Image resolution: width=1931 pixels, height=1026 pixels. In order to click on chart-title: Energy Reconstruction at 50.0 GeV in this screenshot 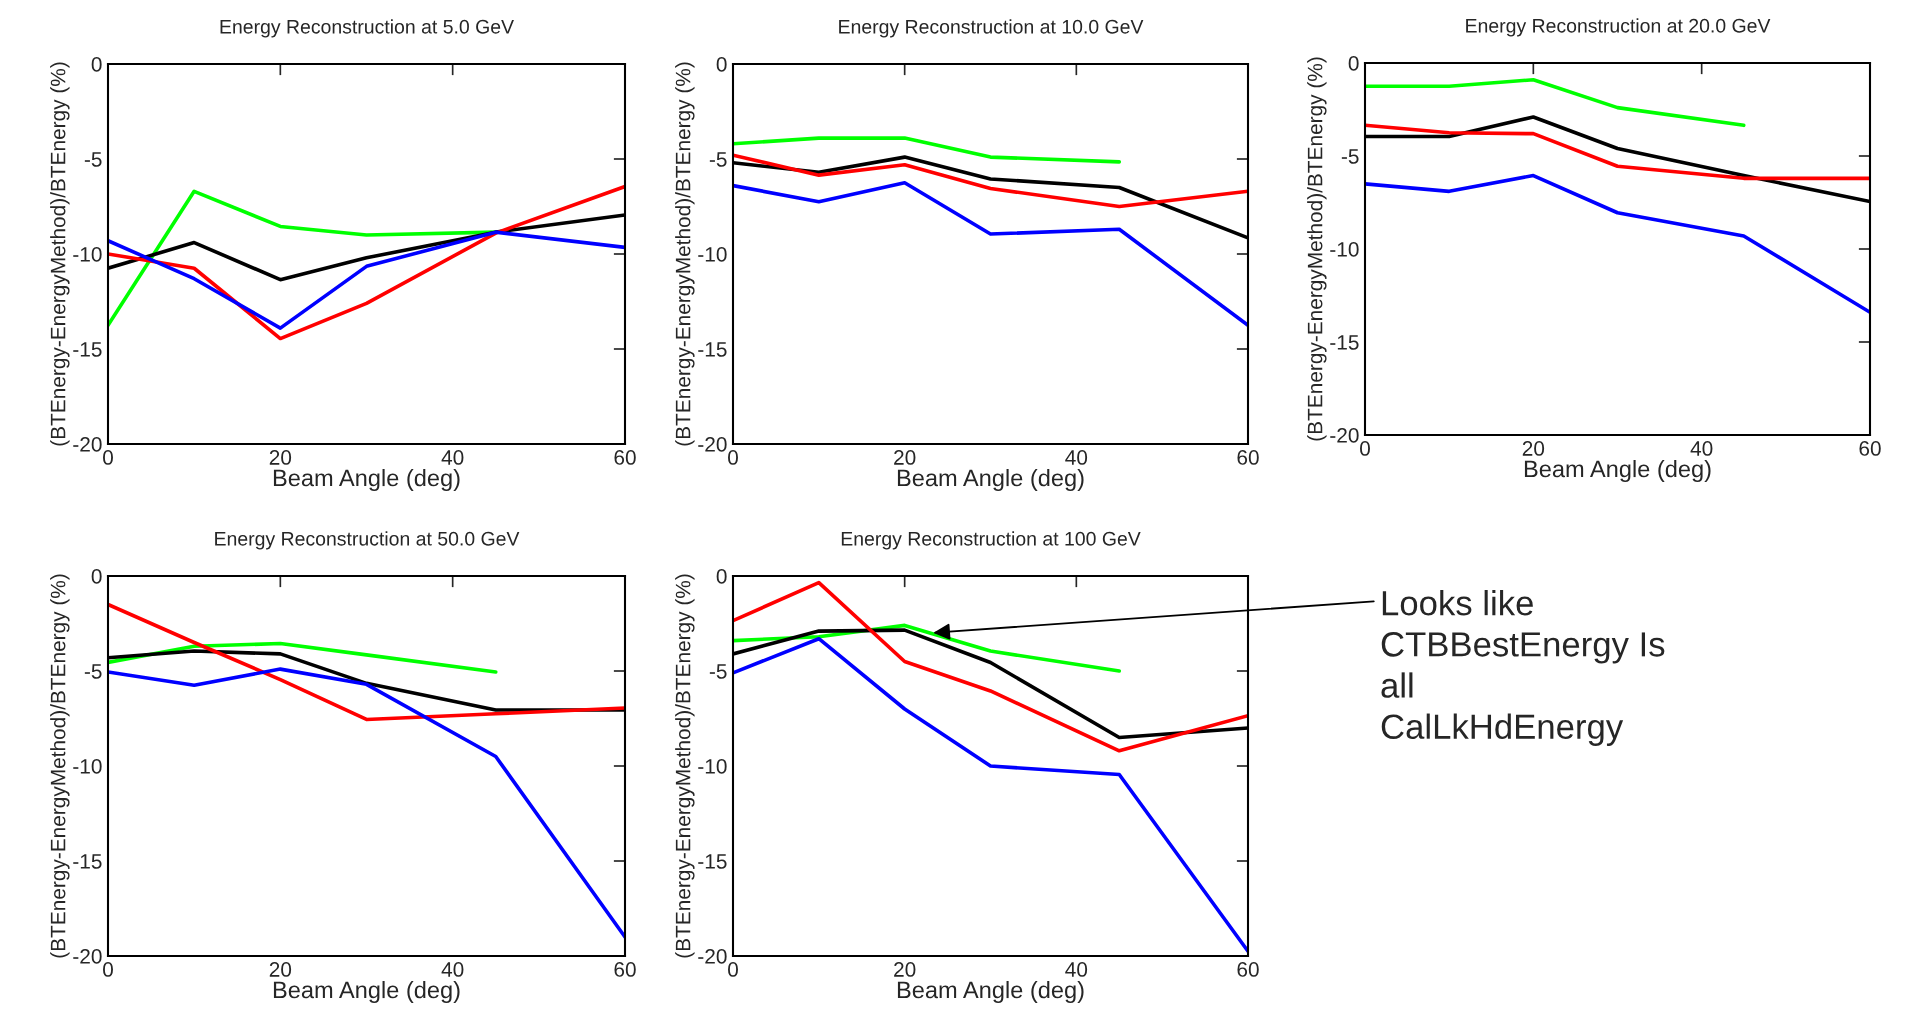, I will do `click(367, 540)`.